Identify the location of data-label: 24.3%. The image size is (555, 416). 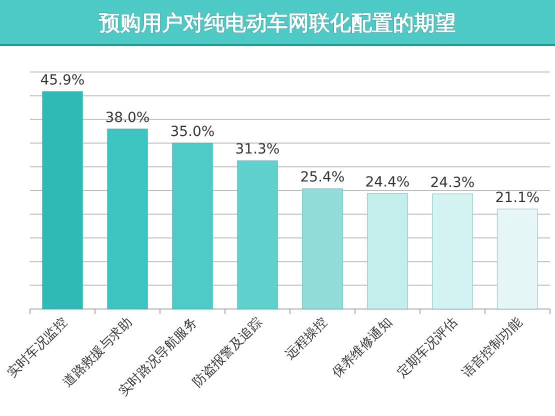
(452, 182).